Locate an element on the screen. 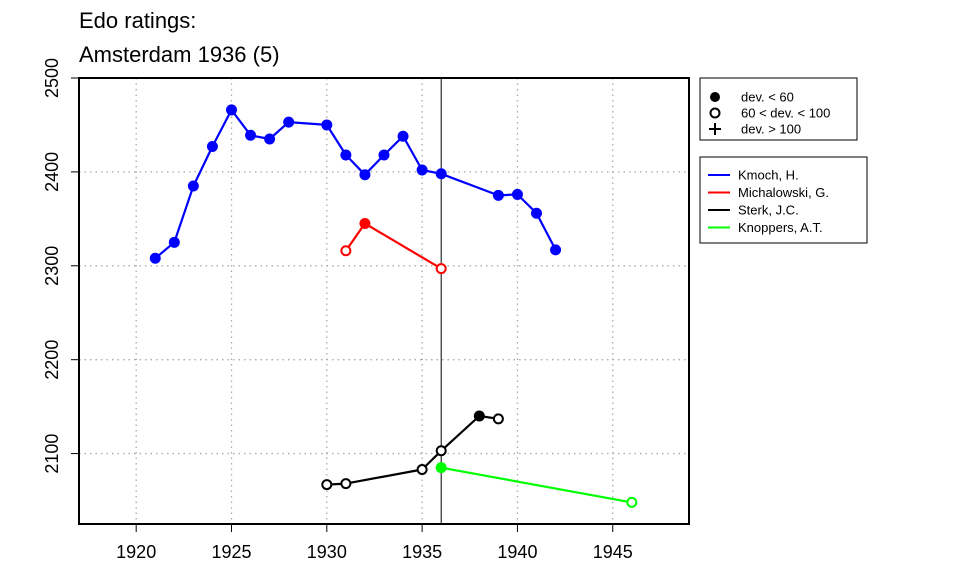 This screenshot has height=576, width=960. y-tick-label: 2300 is located at coordinates (52, 266).